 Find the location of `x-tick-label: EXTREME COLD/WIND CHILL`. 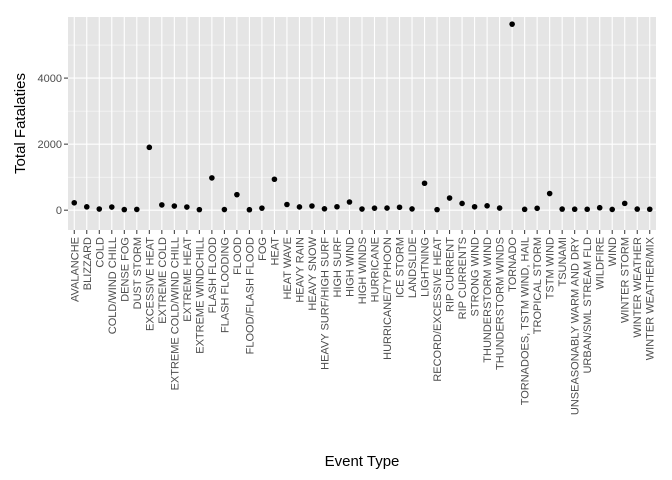

x-tick-label: EXTREME COLD/WIND CHILL is located at coordinates (175, 313).